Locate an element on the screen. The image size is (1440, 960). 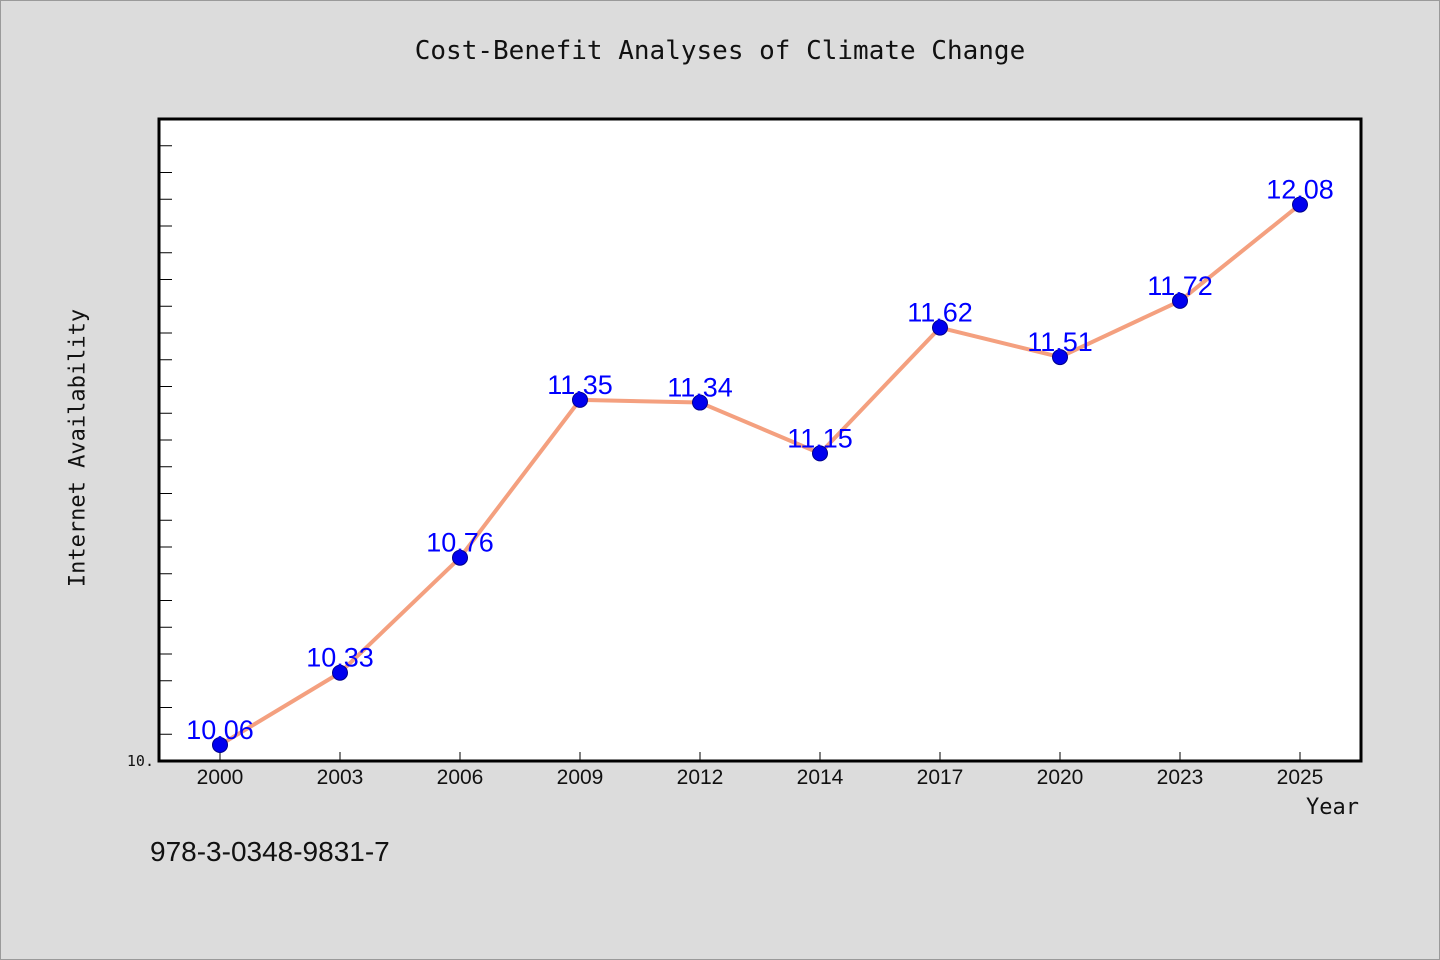
x-tick-label: 2012 is located at coordinates (700, 777).